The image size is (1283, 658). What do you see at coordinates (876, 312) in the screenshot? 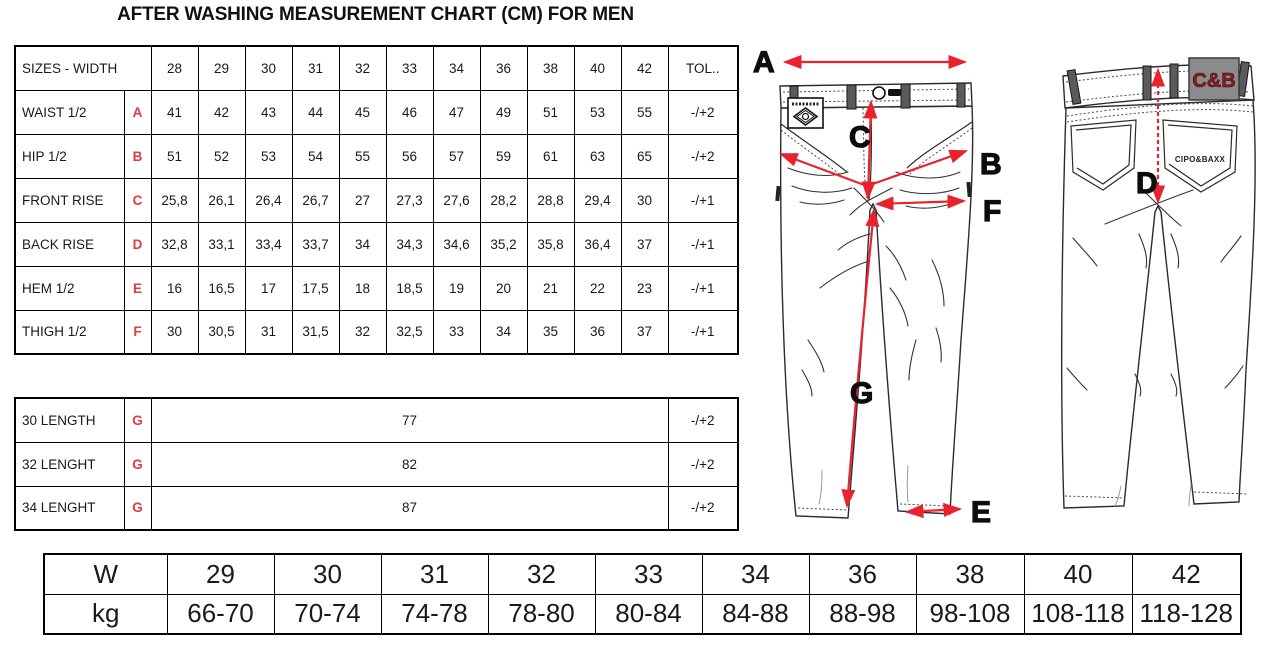
I see `jeans-front-body` at bounding box center [876, 312].